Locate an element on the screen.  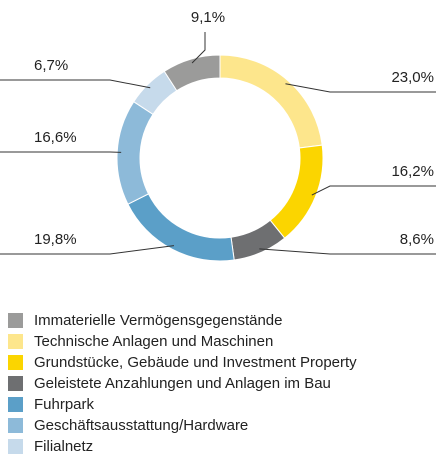
value-label: 23,0% is located at coordinates (412, 77).